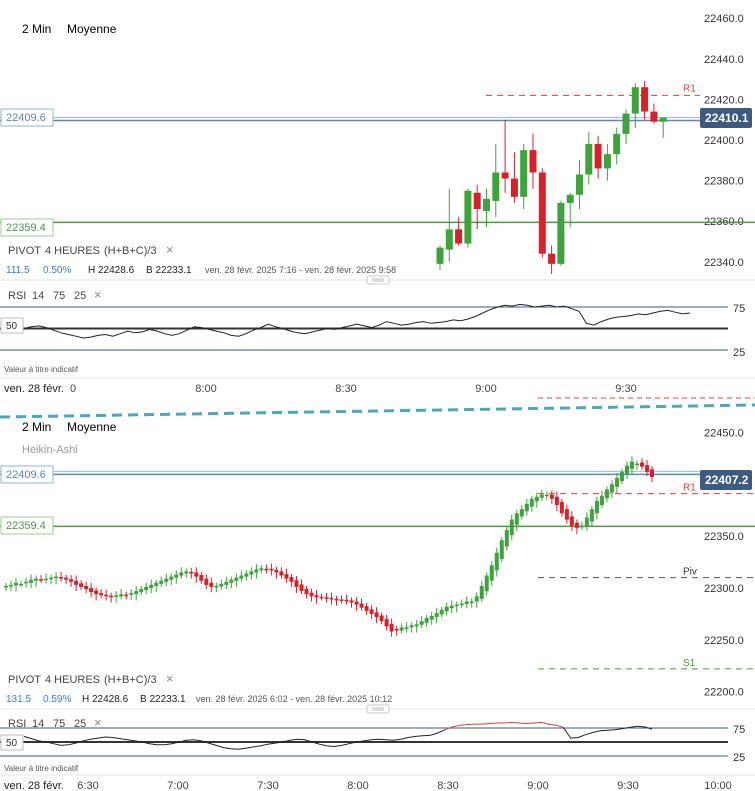 Image resolution: width=755 pixels, height=791 pixels. Describe the element at coordinates (92, 427) in the screenshot. I see `bottom-mode-label: Moyenne` at that location.